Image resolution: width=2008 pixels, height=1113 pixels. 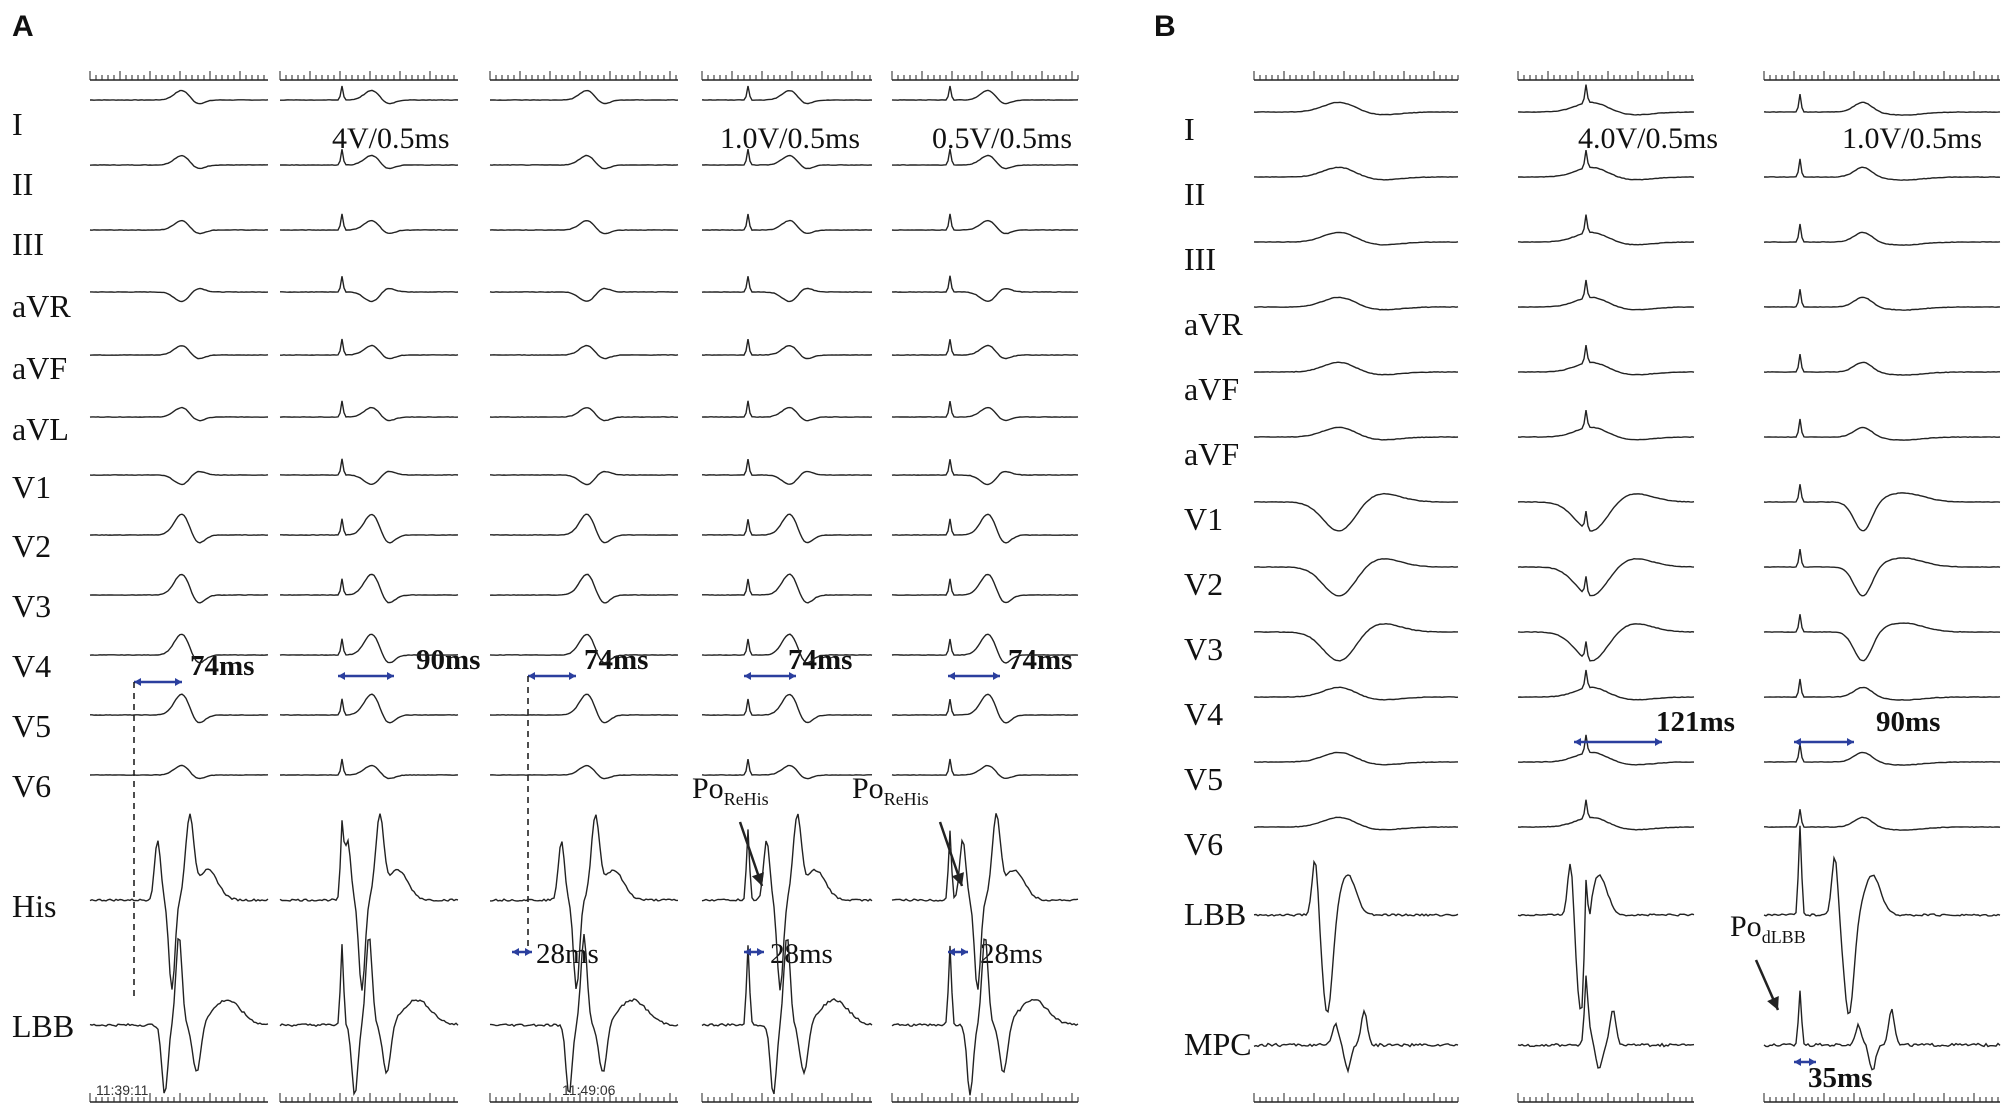 I want to click on lead-label: V4, so click(x=32, y=666).